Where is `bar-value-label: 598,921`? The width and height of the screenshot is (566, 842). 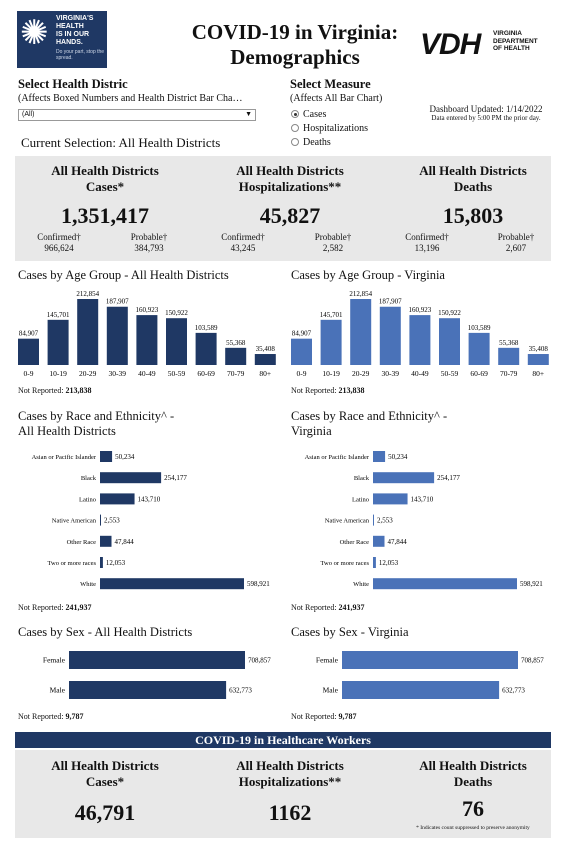
bar-value-label: 598,921 is located at coordinates (258, 584).